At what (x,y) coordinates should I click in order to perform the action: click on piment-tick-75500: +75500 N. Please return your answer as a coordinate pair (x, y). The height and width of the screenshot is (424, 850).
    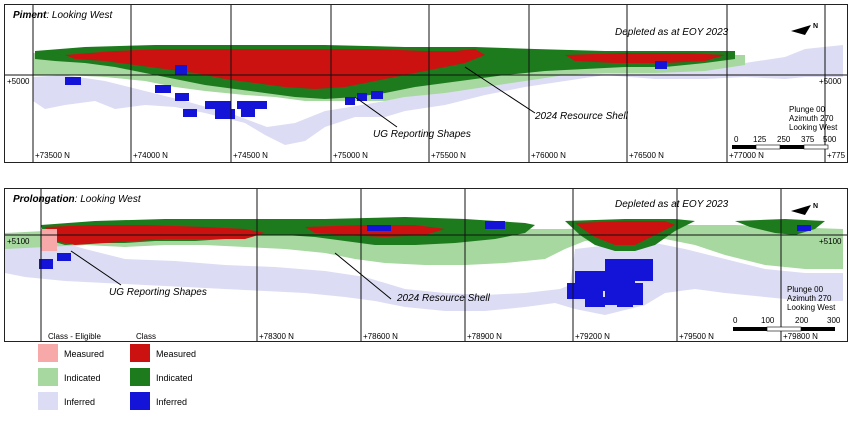
    Looking at the image, I should click on (448, 155).